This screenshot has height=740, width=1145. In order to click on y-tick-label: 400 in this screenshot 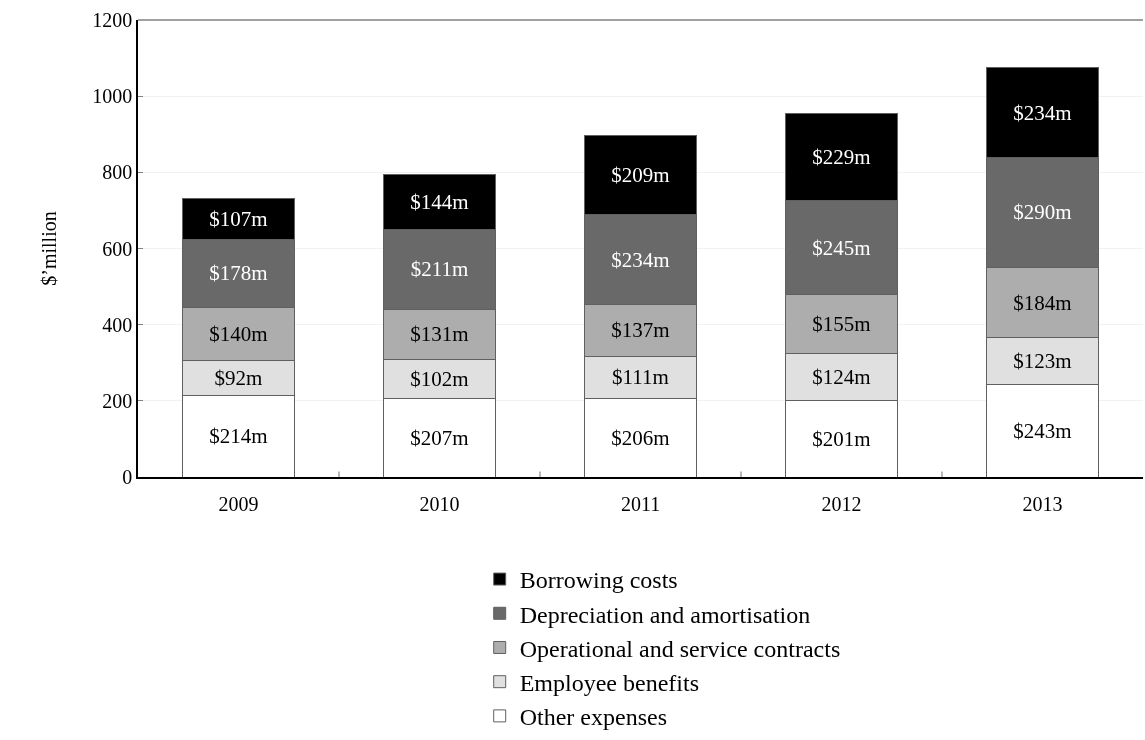, I will do `click(117, 324)`.